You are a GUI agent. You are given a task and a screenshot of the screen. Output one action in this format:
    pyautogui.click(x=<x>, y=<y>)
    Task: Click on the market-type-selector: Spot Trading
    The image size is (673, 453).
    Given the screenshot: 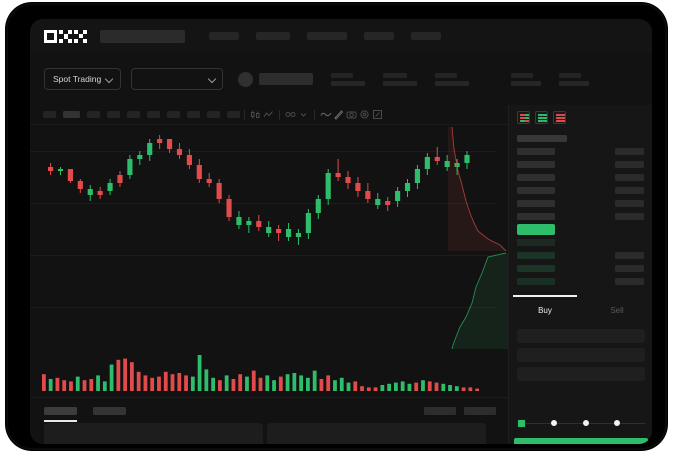 What is the action you would take?
    pyautogui.click(x=83, y=79)
    